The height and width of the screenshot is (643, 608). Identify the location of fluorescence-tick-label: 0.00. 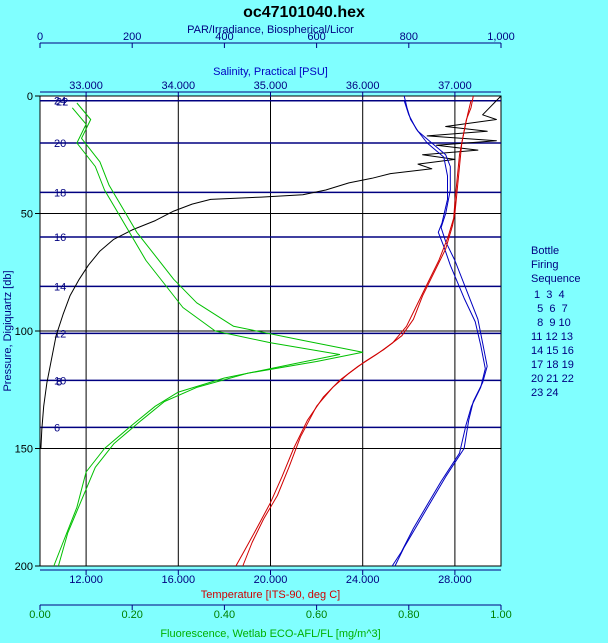
(39, 615).